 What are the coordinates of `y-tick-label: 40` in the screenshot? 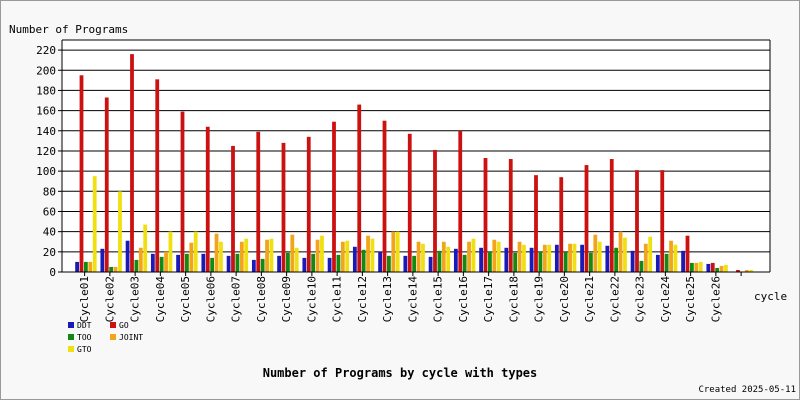 It's located at (49, 232).